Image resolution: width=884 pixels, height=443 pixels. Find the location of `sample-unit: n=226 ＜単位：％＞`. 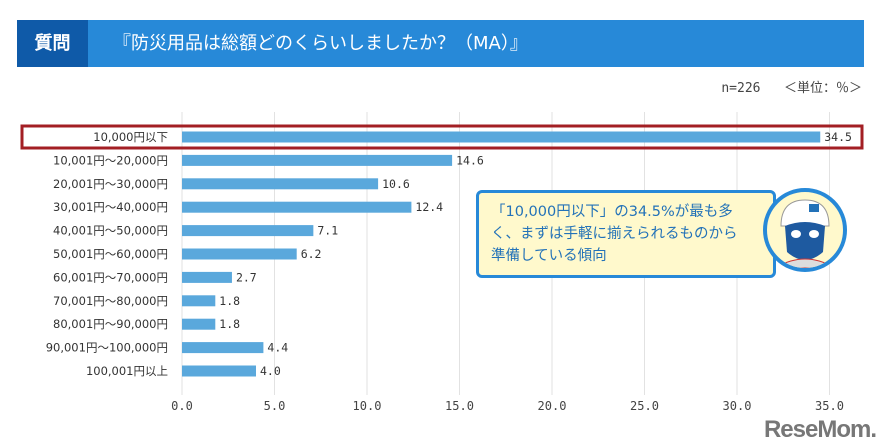

sample-unit: n=226 ＜単位：％＞ is located at coordinates (791, 86).